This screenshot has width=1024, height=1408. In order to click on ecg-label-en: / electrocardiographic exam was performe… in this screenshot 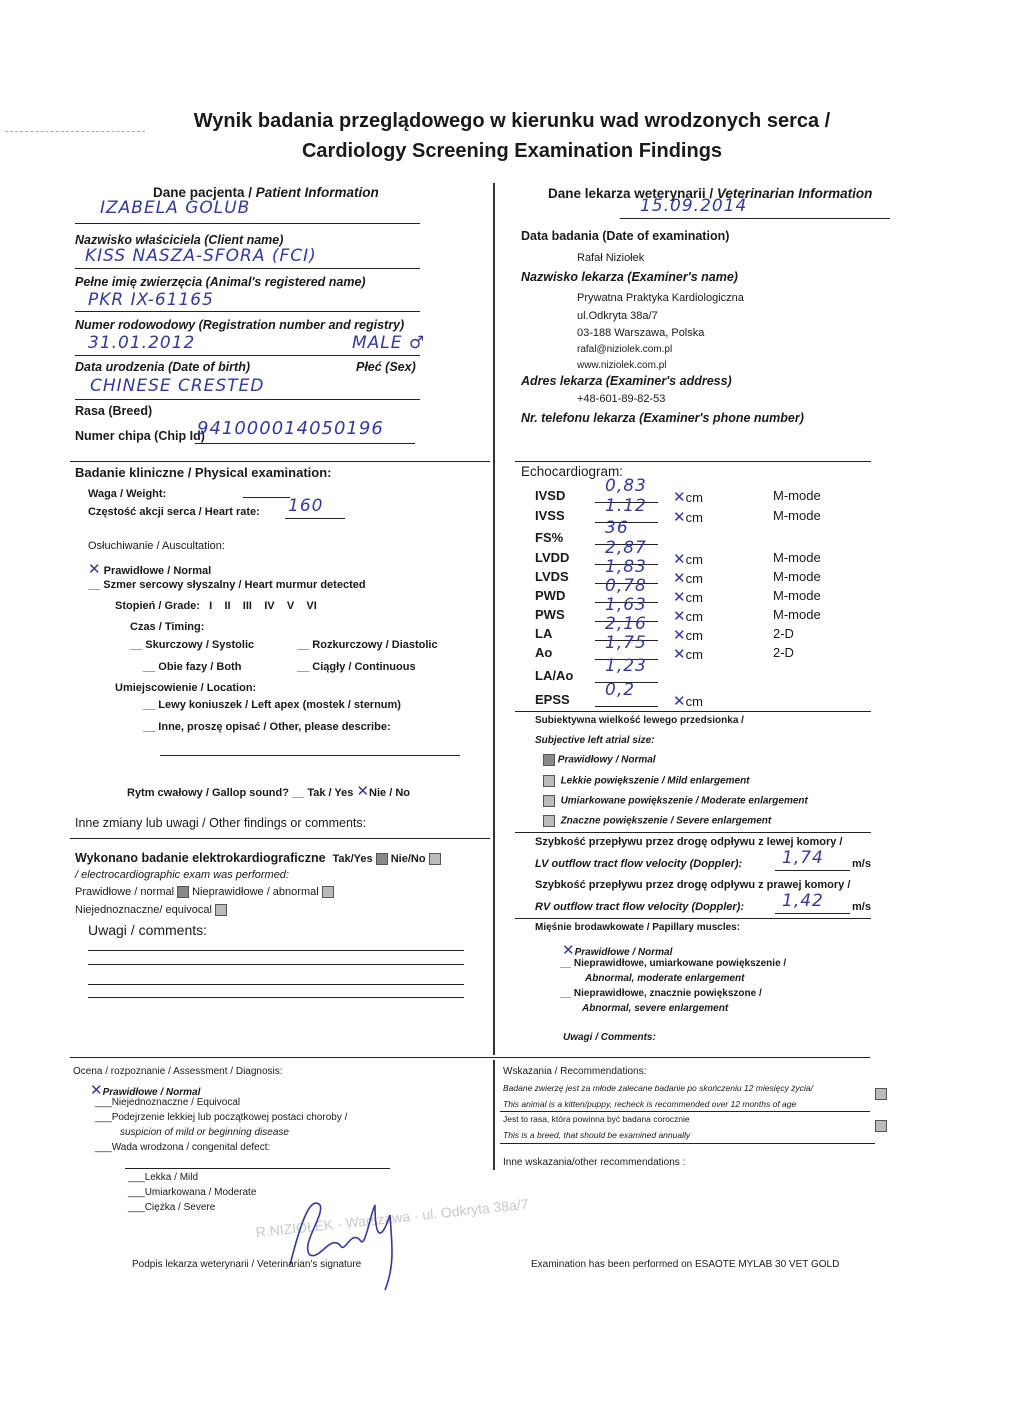, I will do `click(182, 875)`.